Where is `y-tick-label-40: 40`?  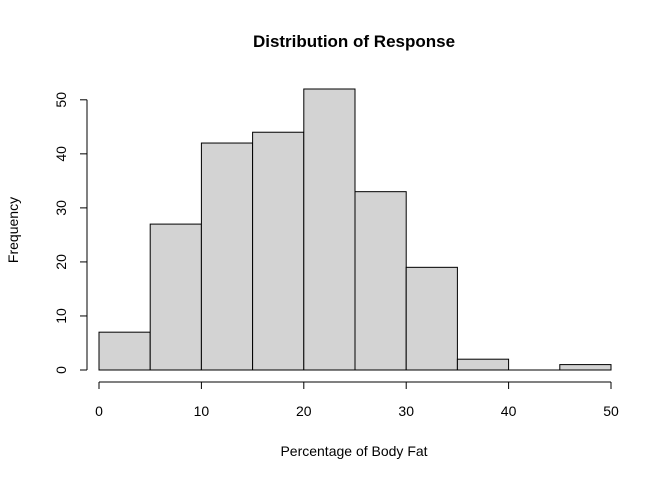
y-tick-label-40: 40 is located at coordinates (61, 154).